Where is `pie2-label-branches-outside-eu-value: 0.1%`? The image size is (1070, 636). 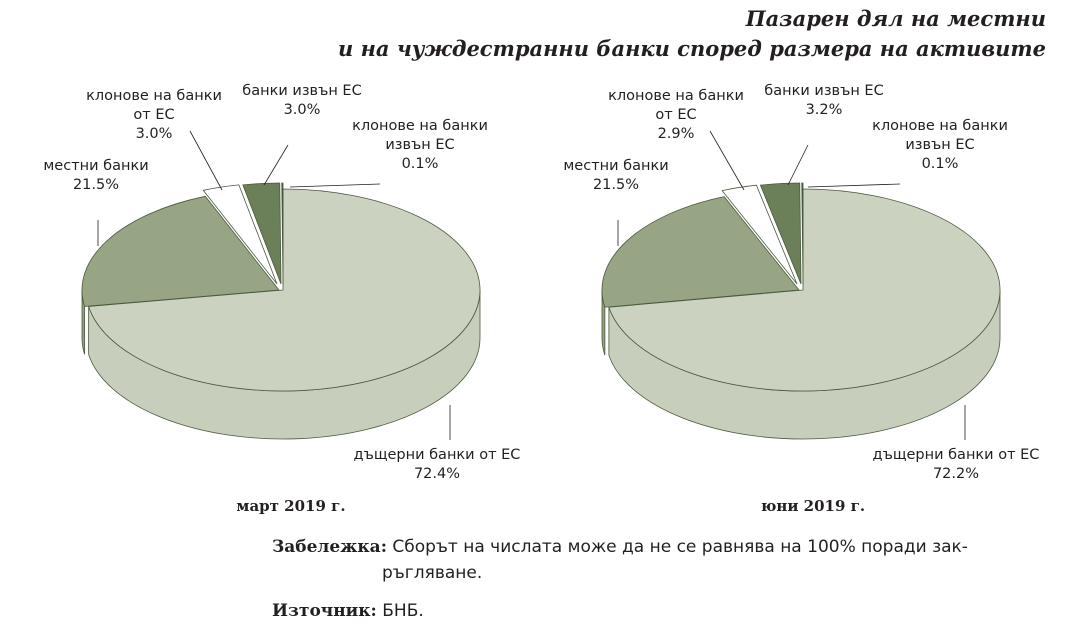
pie2-label-branches-outside-eu-value: 0.1% is located at coordinates (940, 164).